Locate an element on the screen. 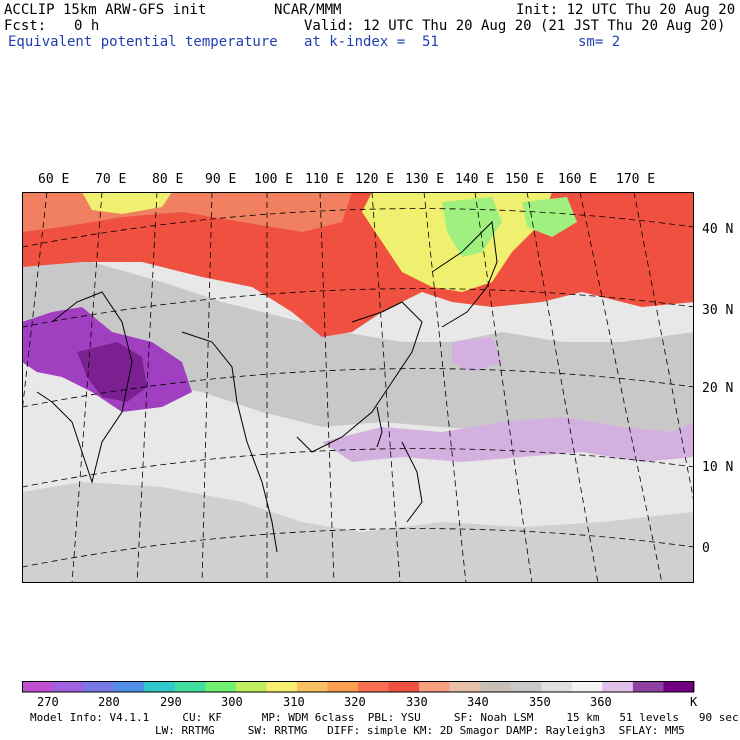 The image size is (740, 740). colorbar-unit: K is located at coordinates (694, 702).